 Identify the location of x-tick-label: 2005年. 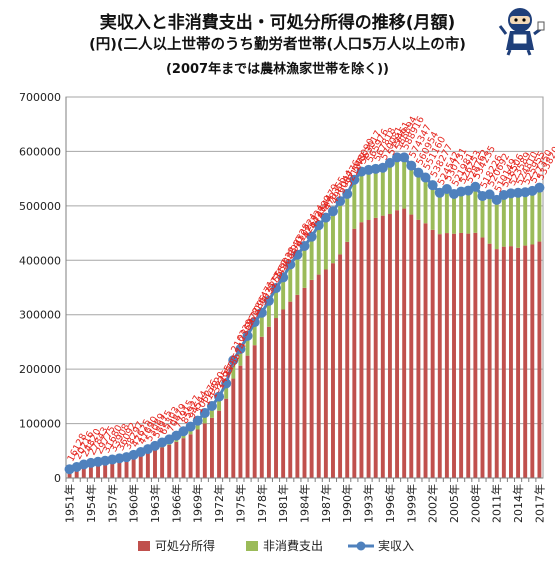
(454, 503).